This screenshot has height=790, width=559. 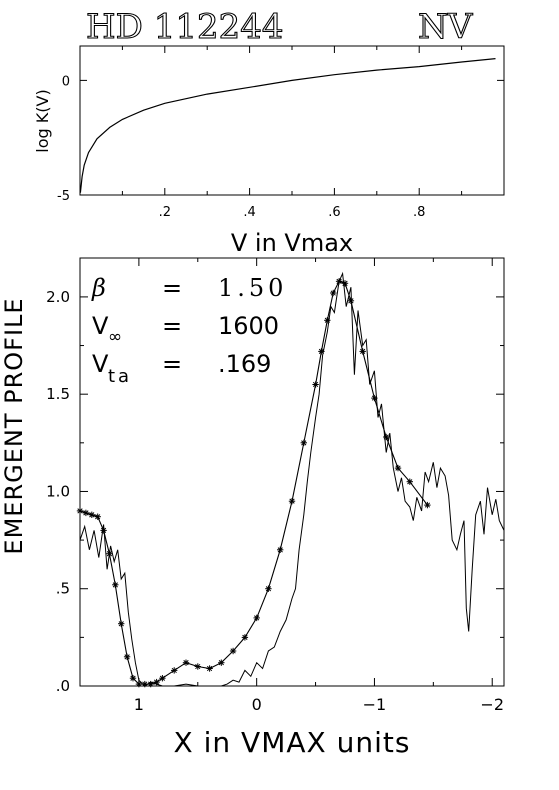 I want to click on beta-symbol: β, so click(x=98, y=288).